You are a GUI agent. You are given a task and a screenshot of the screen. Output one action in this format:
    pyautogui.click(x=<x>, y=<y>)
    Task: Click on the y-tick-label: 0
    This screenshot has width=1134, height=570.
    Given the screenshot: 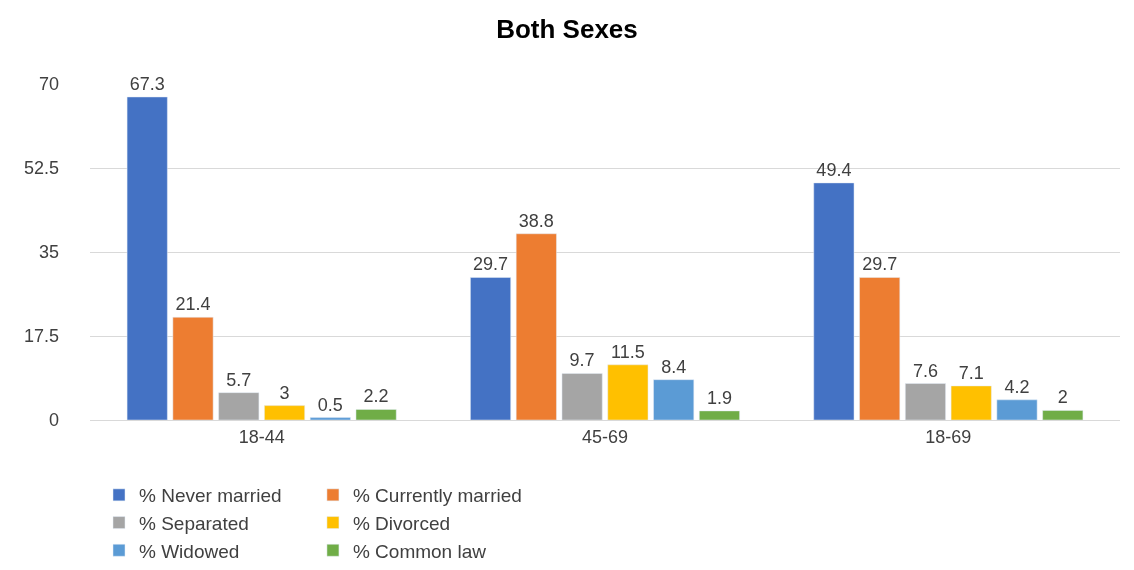 What is the action you would take?
    pyautogui.click(x=53, y=420)
    